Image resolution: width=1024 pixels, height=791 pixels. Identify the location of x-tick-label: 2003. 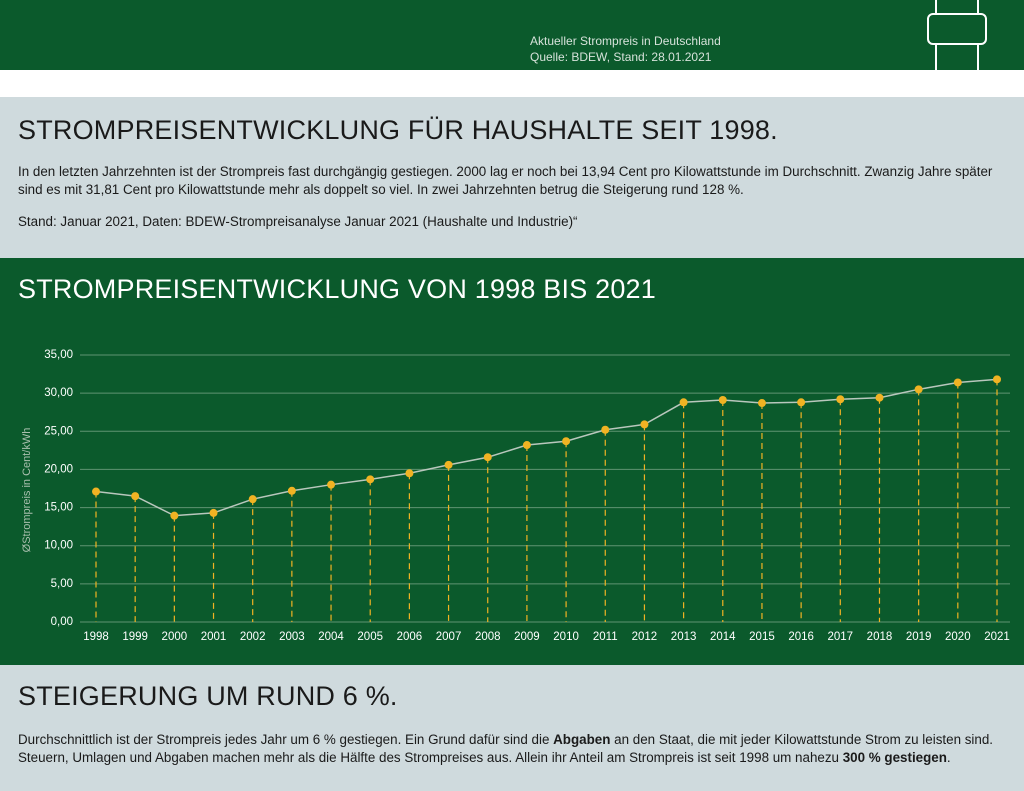
(292, 637).